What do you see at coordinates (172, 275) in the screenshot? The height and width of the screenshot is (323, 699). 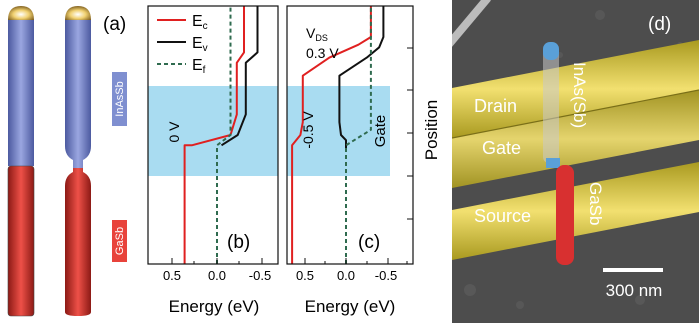 I see `tick-b-0: 0.5` at bounding box center [172, 275].